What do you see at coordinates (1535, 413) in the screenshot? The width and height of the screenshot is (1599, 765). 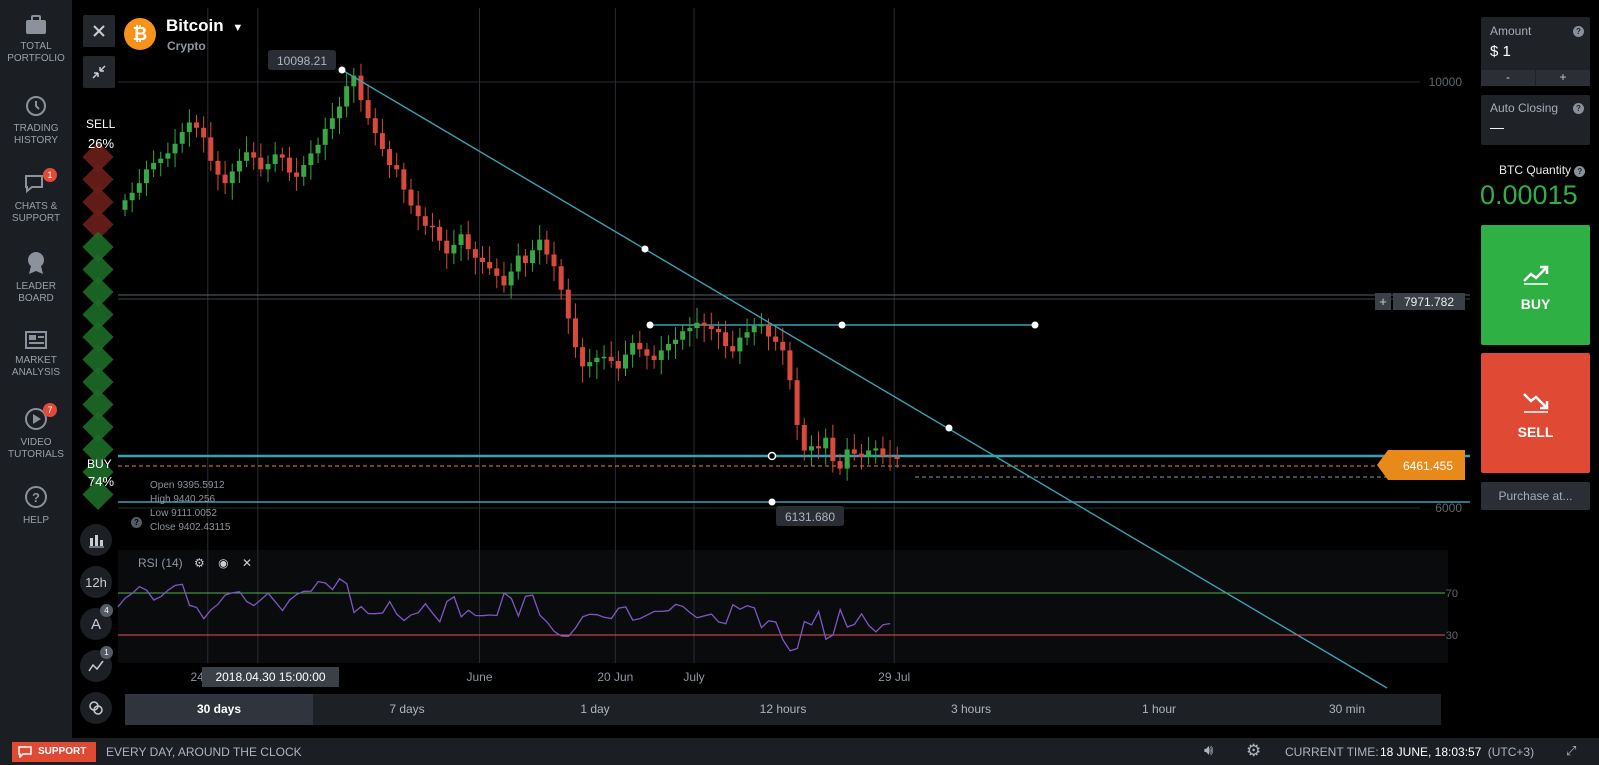 I see `sell-button: SELL` at bounding box center [1535, 413].